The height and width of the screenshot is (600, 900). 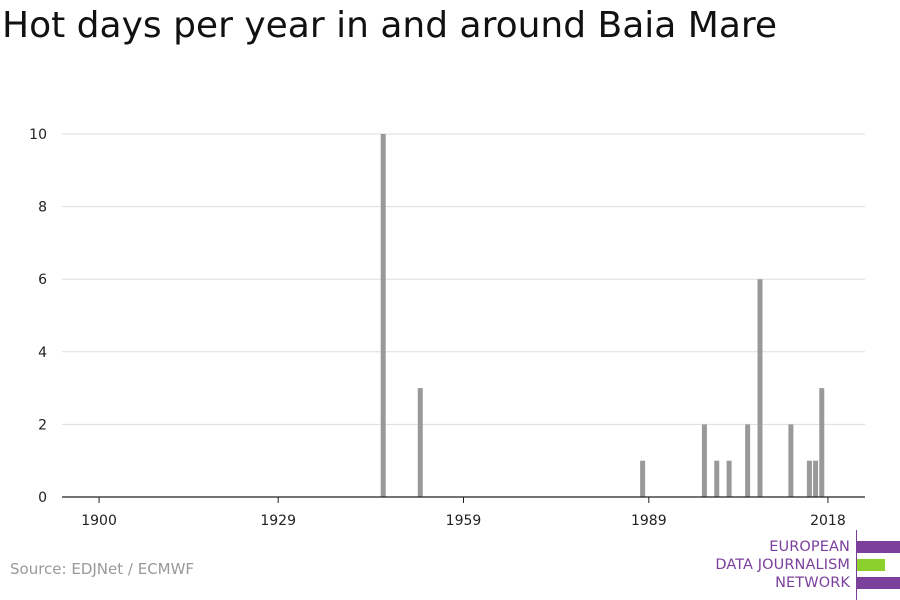 What do you see at coordinates (42, 280) in the screenshot?
I see `y-tick-label: 6` at bounding box center [42, 280].